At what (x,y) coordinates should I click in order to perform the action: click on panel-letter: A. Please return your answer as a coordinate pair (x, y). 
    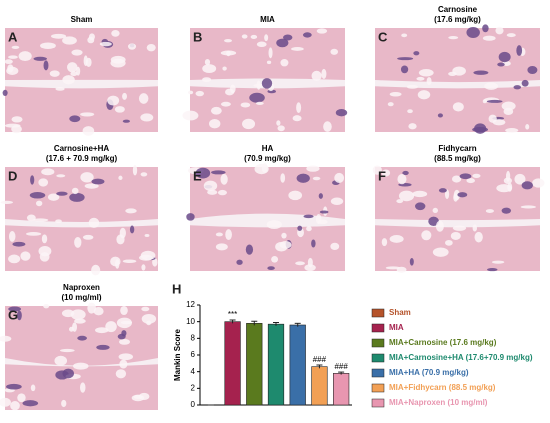
    Looking at the image, I should click on (13, 36).